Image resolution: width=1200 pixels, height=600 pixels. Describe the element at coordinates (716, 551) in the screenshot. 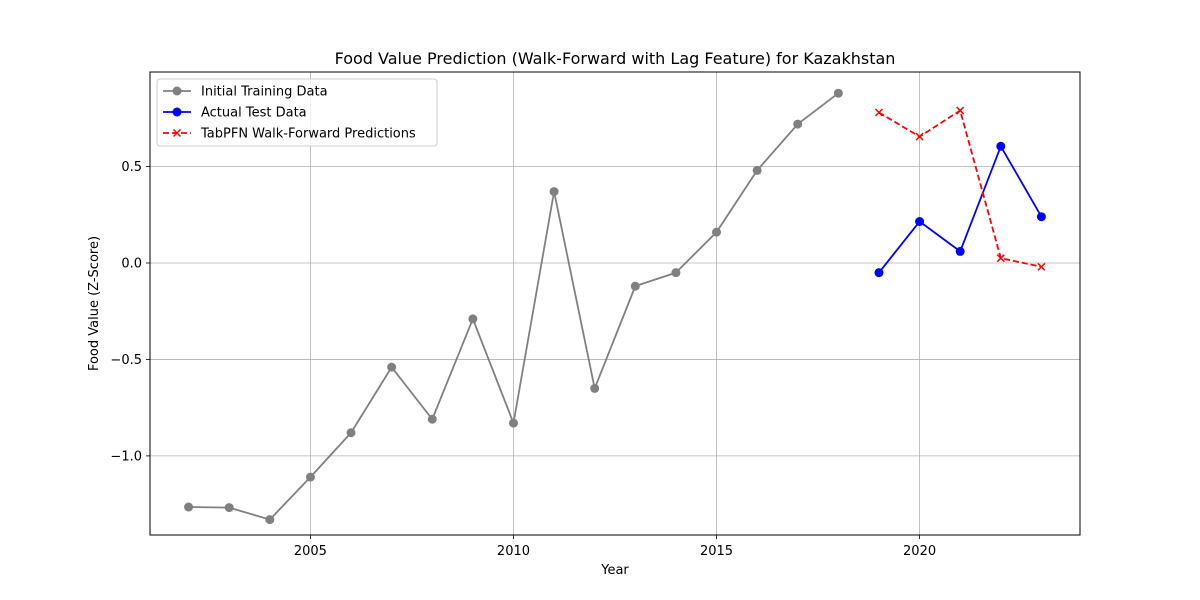

I see `x-tick-label: 2015` at that location.